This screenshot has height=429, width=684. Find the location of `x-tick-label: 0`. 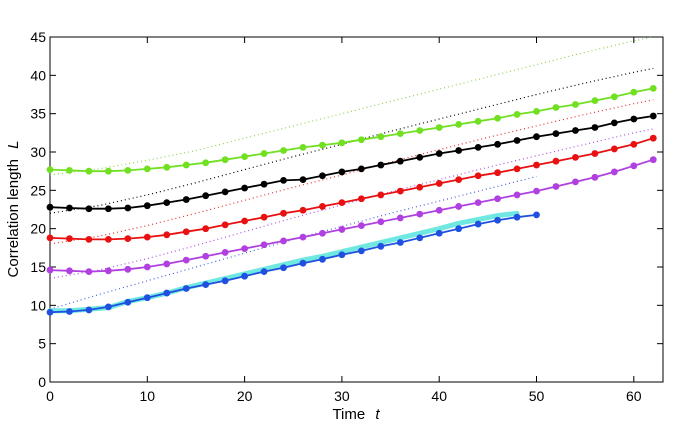

x-tick-label: 0 is located at coordinates (50, 396).